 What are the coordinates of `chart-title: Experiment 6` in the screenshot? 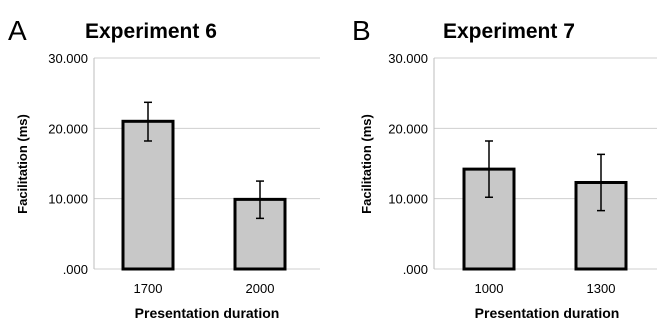 It's located at (151, 31).